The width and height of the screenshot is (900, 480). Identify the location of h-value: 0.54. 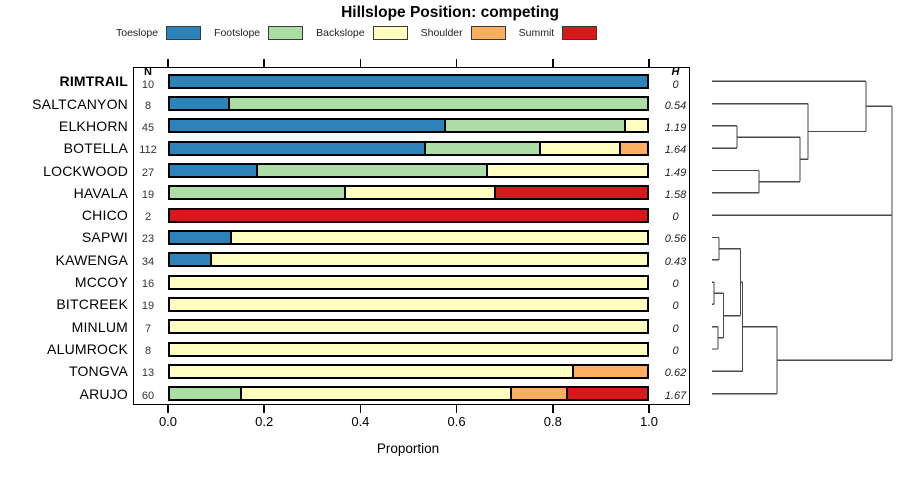
(675, 105).